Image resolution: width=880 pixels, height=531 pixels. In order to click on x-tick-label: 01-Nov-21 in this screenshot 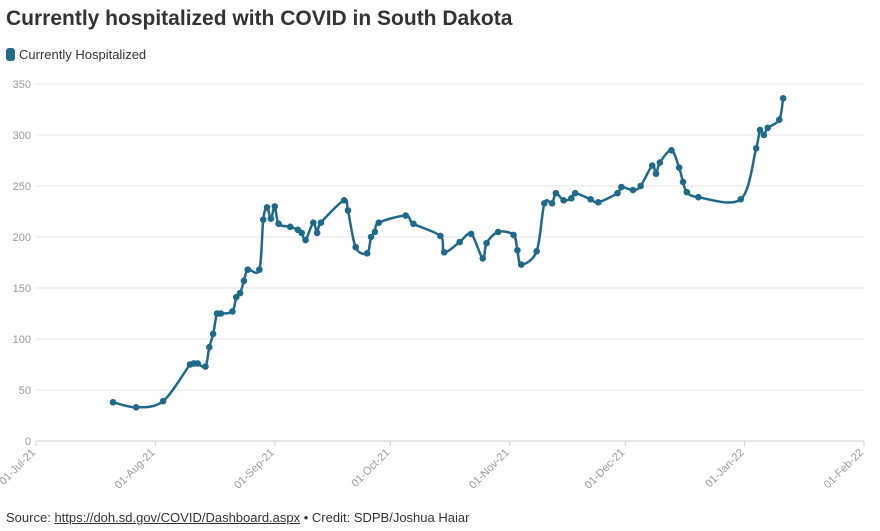, I will do `click(489, 469)`.